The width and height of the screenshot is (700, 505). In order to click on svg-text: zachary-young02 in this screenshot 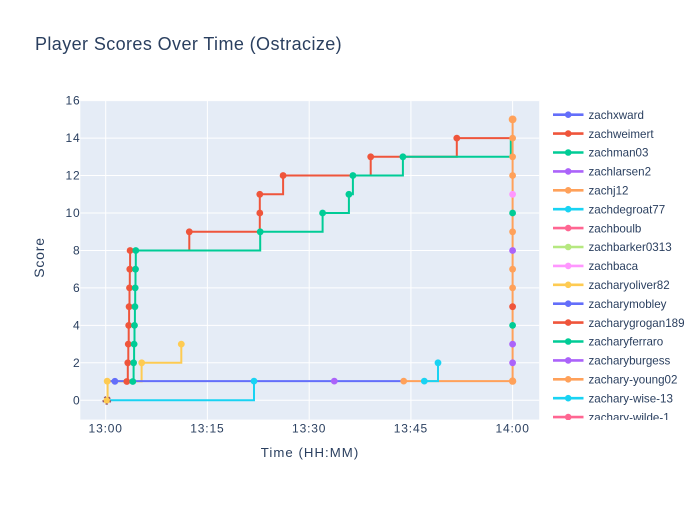, I will do `click(633, 380)`.